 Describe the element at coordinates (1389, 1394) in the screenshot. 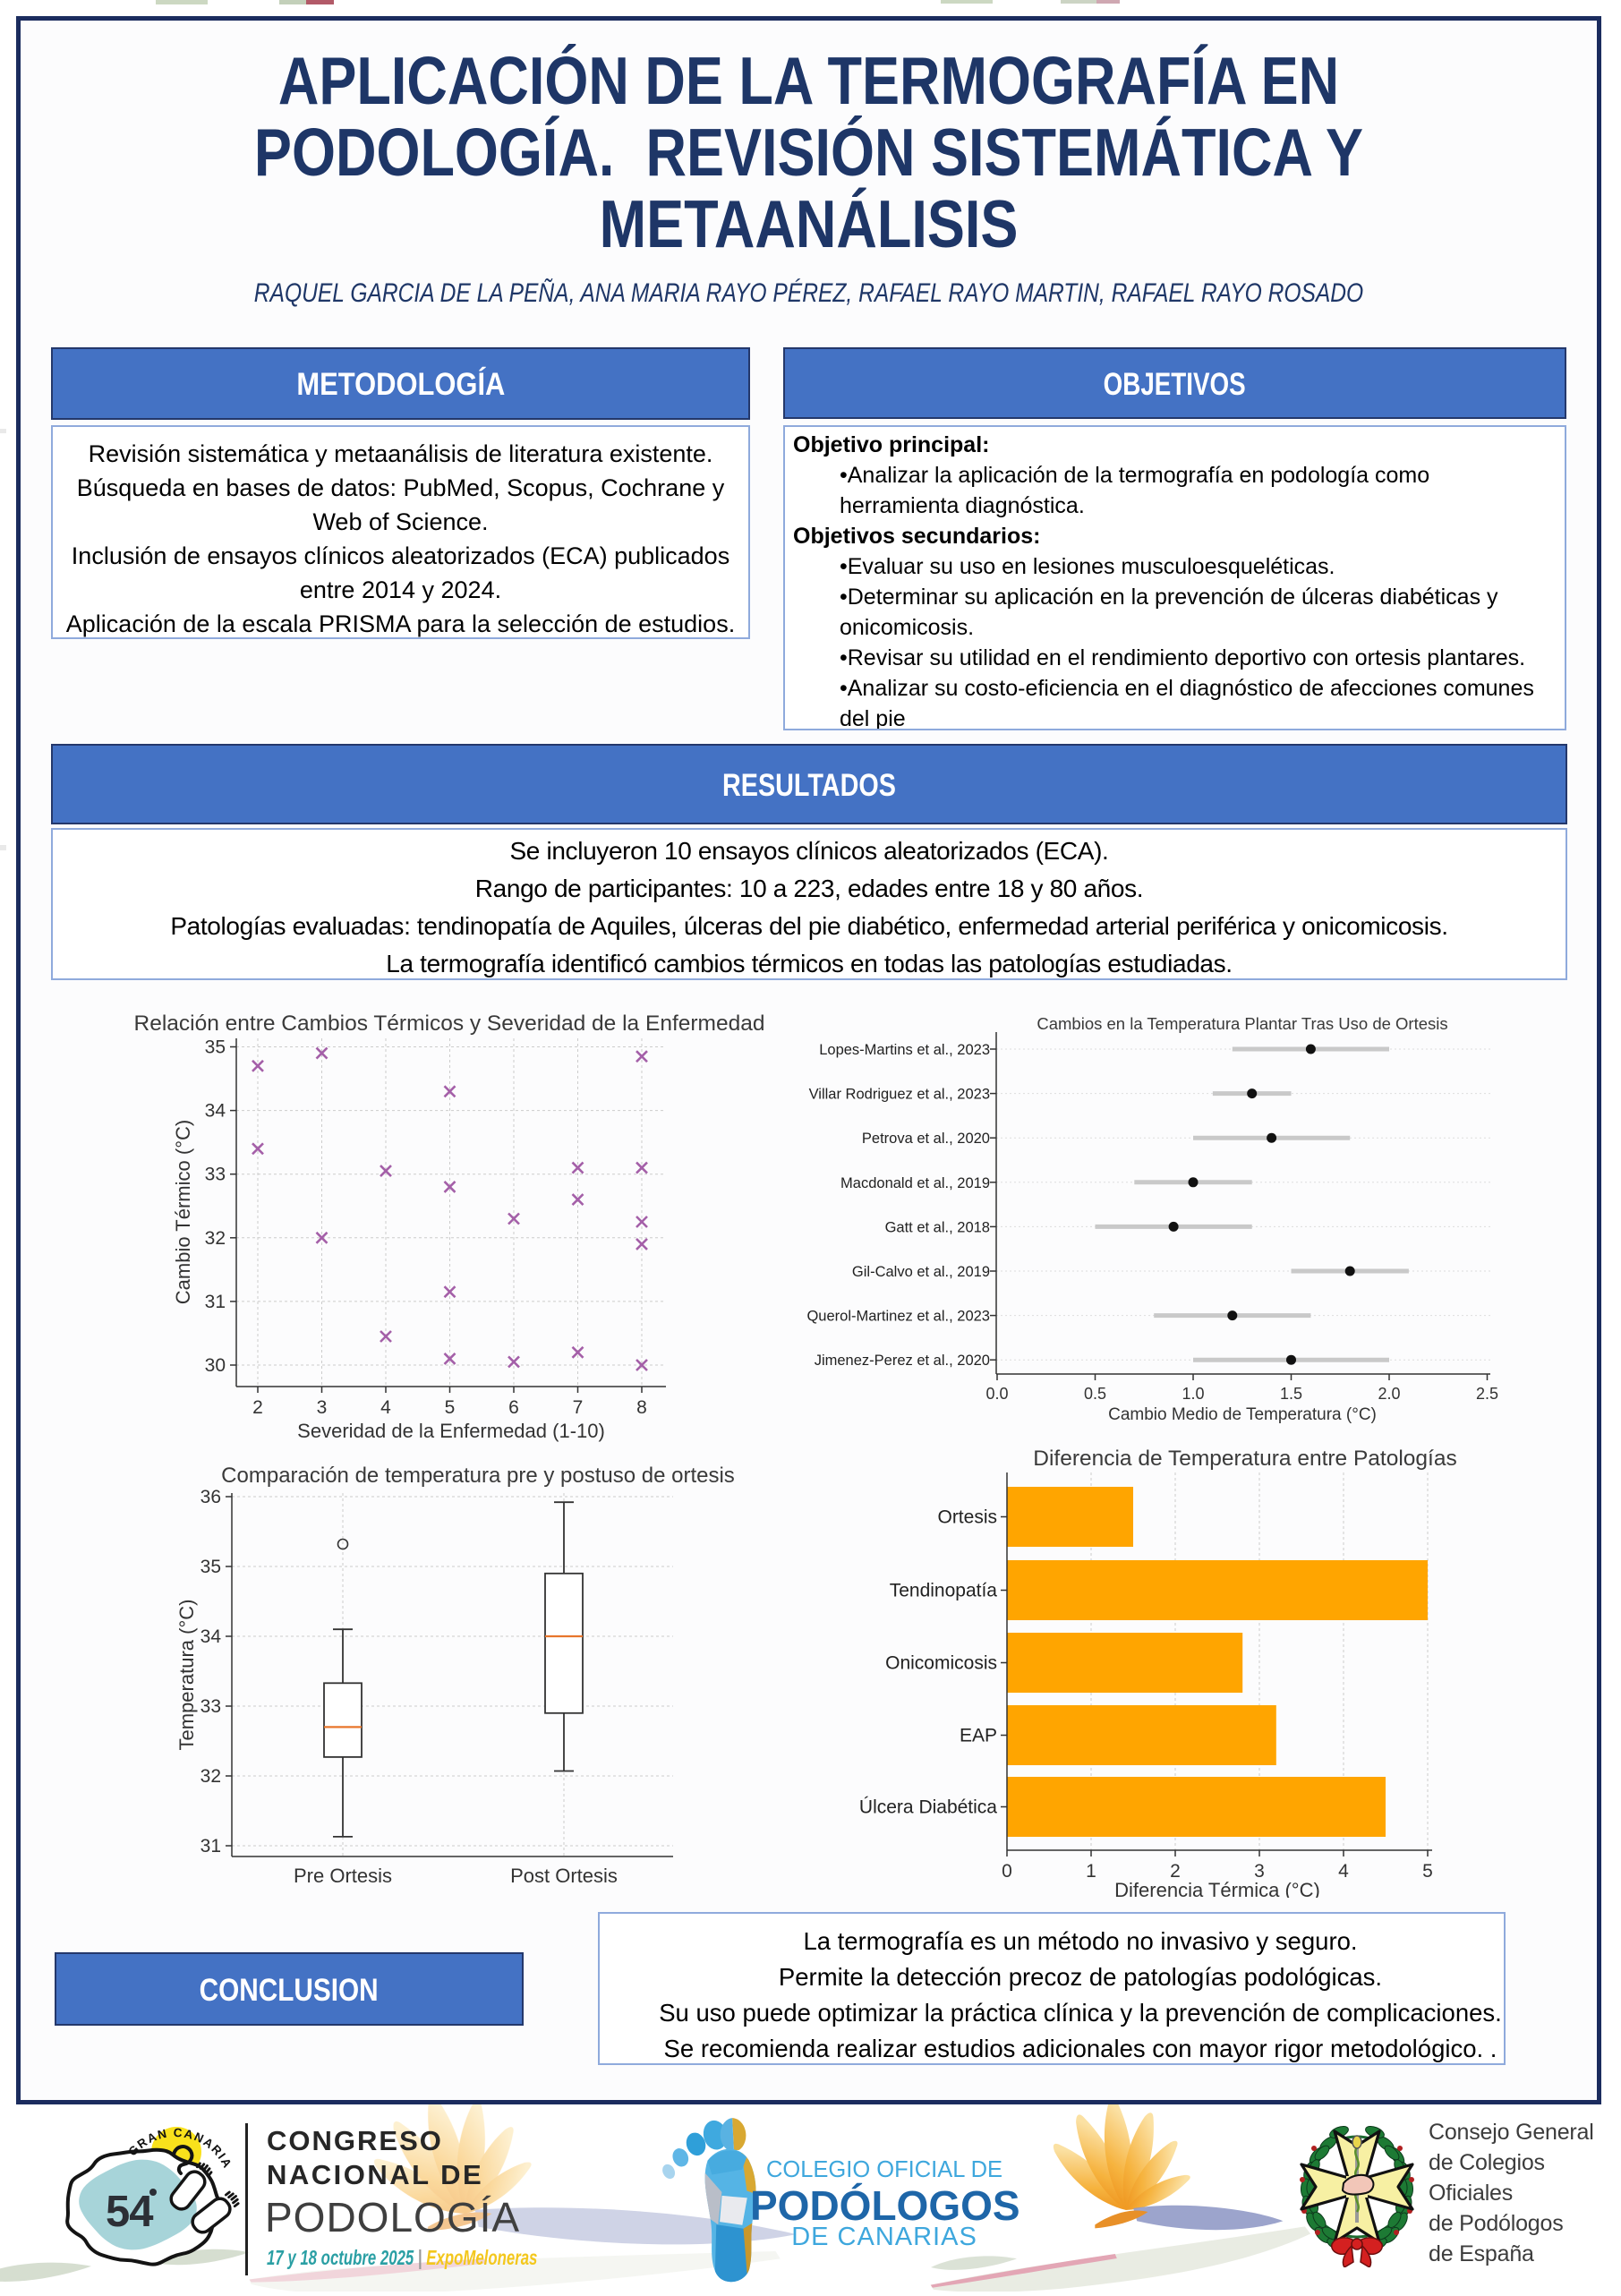

I see `svg-text: 2.0` at that location.